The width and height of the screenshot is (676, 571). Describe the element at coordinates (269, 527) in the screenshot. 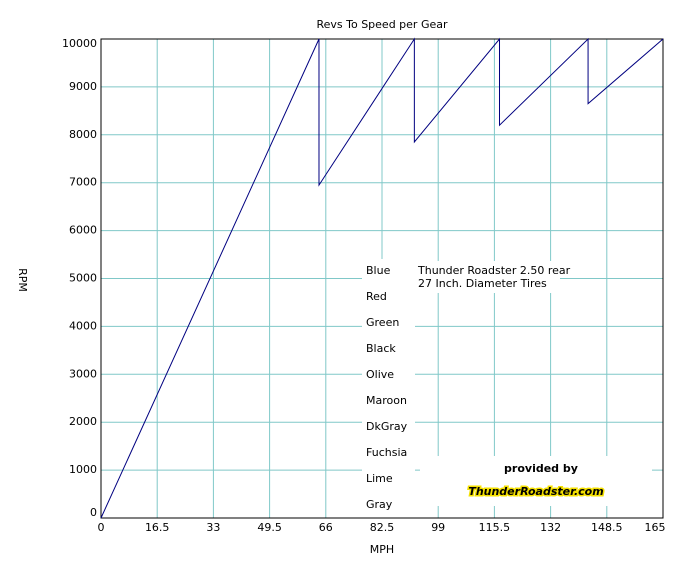

I see `x-tick-label: 49.5` at that location.